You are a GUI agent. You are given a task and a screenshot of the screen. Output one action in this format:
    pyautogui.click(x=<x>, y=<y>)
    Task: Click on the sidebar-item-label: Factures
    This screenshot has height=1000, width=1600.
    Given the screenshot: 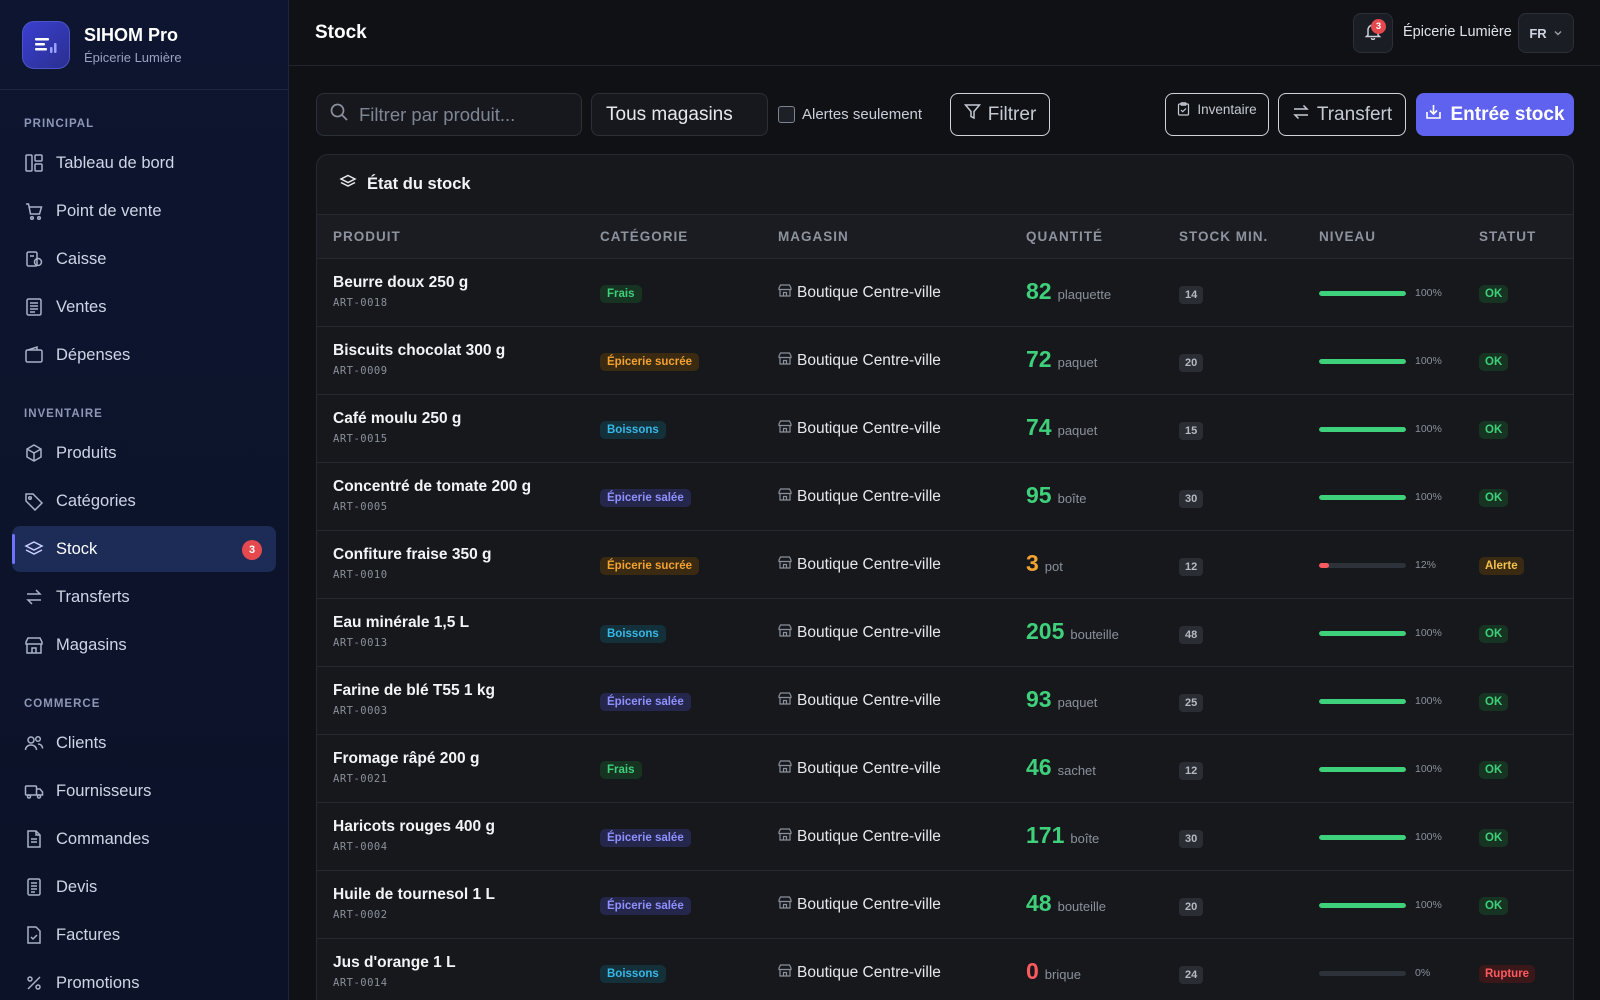 What is the action you would take?
    pyautogui.click(x=88, y=934)
    